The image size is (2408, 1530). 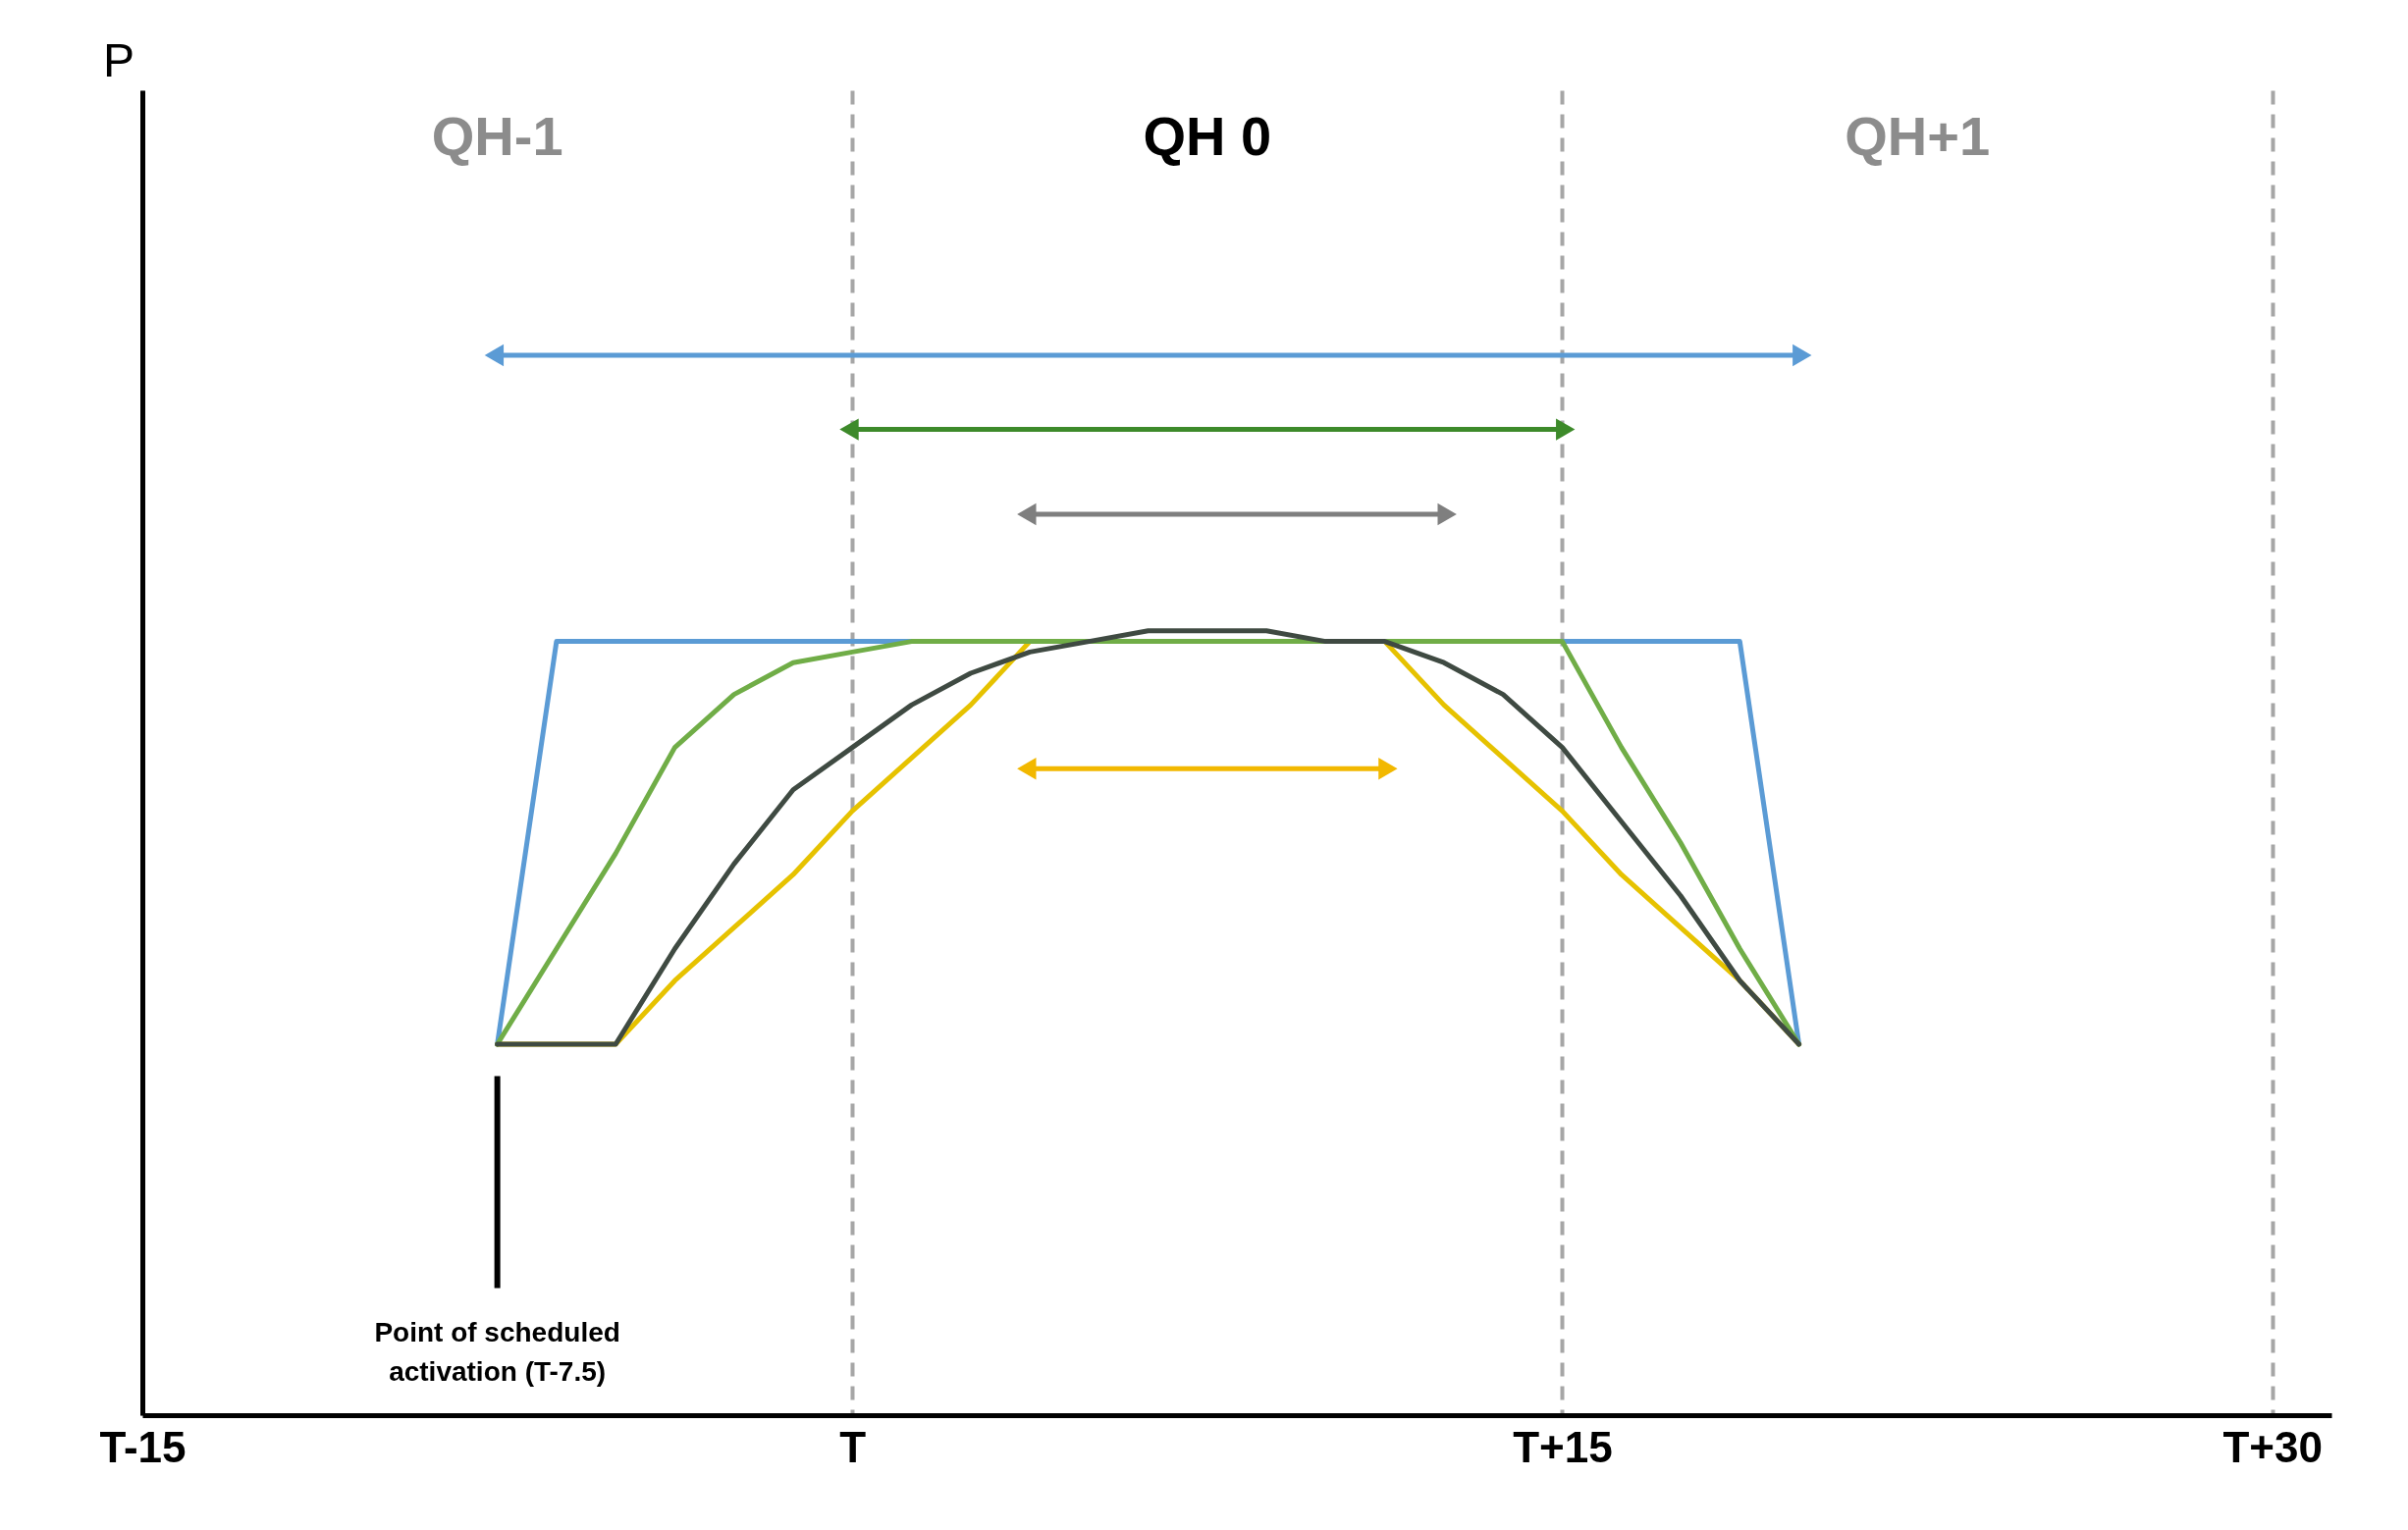 I want to click on text: QH+1, so click(x=1918, y=135).